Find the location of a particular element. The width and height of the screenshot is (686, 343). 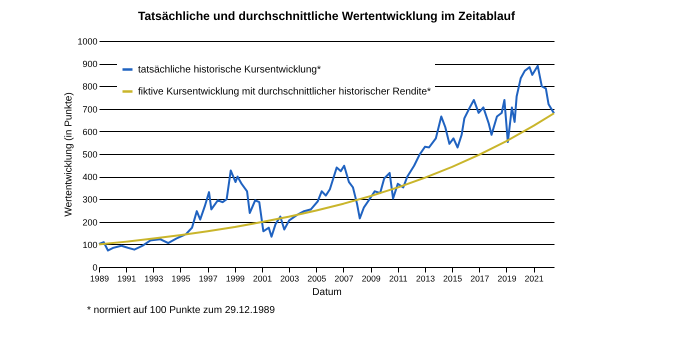

x-tick-label: 1989 is located at coordinates (100, 279).